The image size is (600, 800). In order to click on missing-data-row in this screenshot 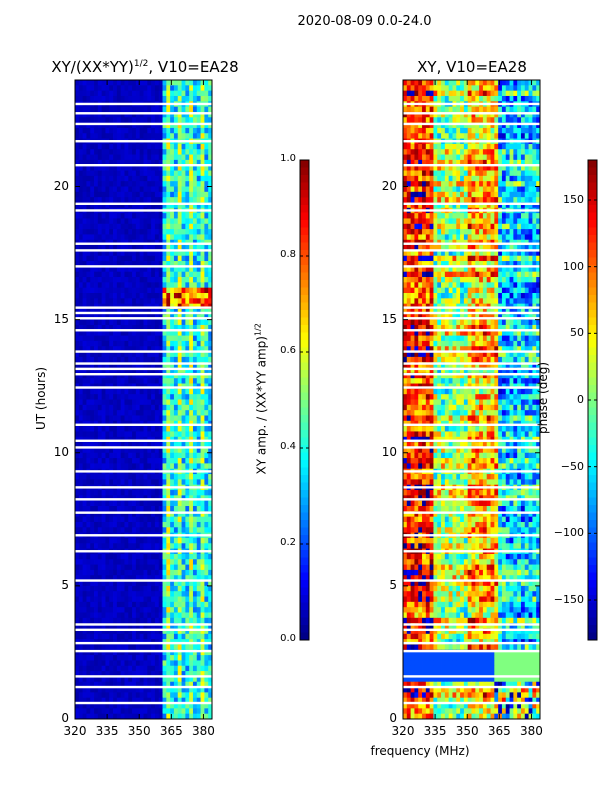, I will do `click(143, 351)`.